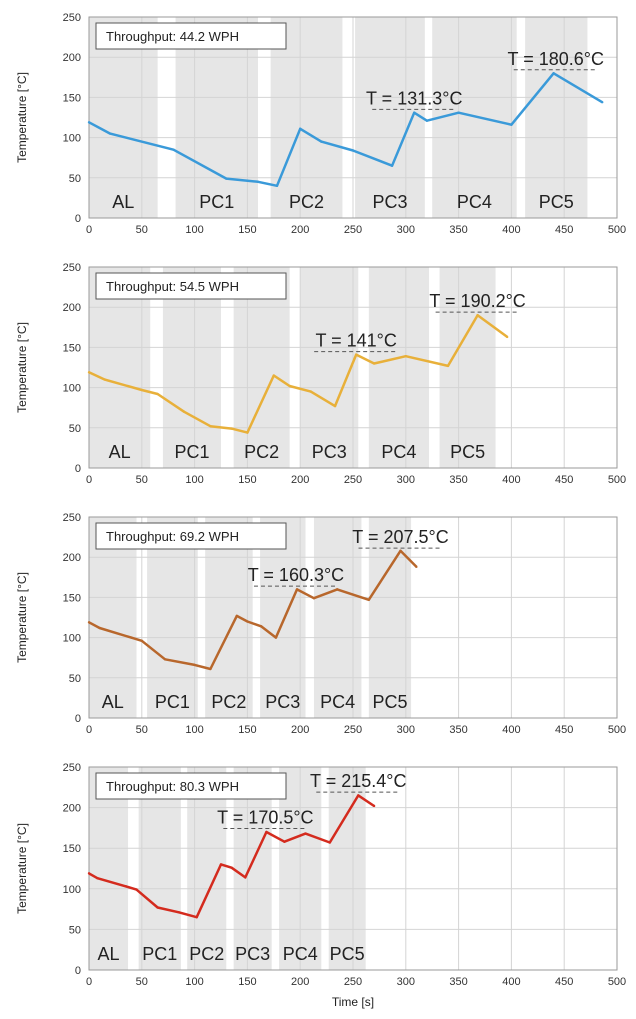  I want to click on zone-label: PC5, so click(389, 702).